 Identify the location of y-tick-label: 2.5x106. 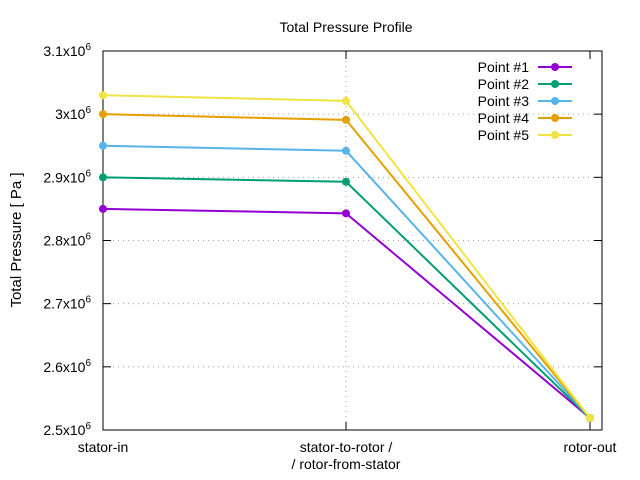
(67, 429).